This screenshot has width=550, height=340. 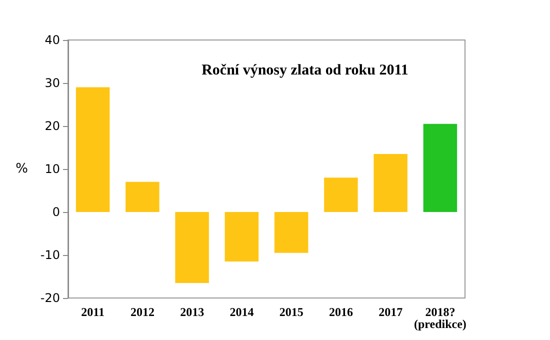 What do you see at coordinates (305, 70) in the screenshot?
I see `text: Roční výnosy zlata od roku 2011` at bounding box center [305, 70].